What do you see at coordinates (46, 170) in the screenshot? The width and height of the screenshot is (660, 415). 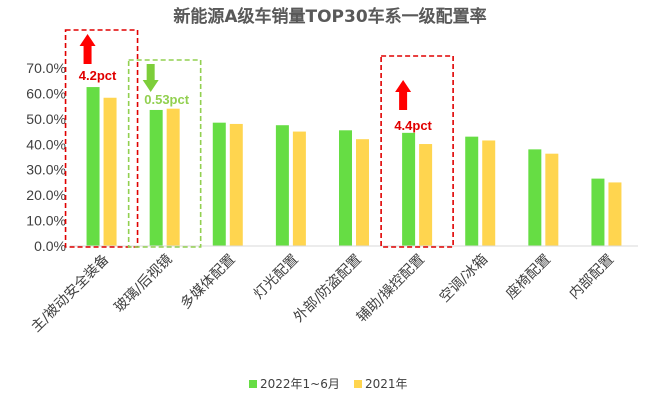 I see `y-tick-label: 30.0%` at bounding box center [46, 170].